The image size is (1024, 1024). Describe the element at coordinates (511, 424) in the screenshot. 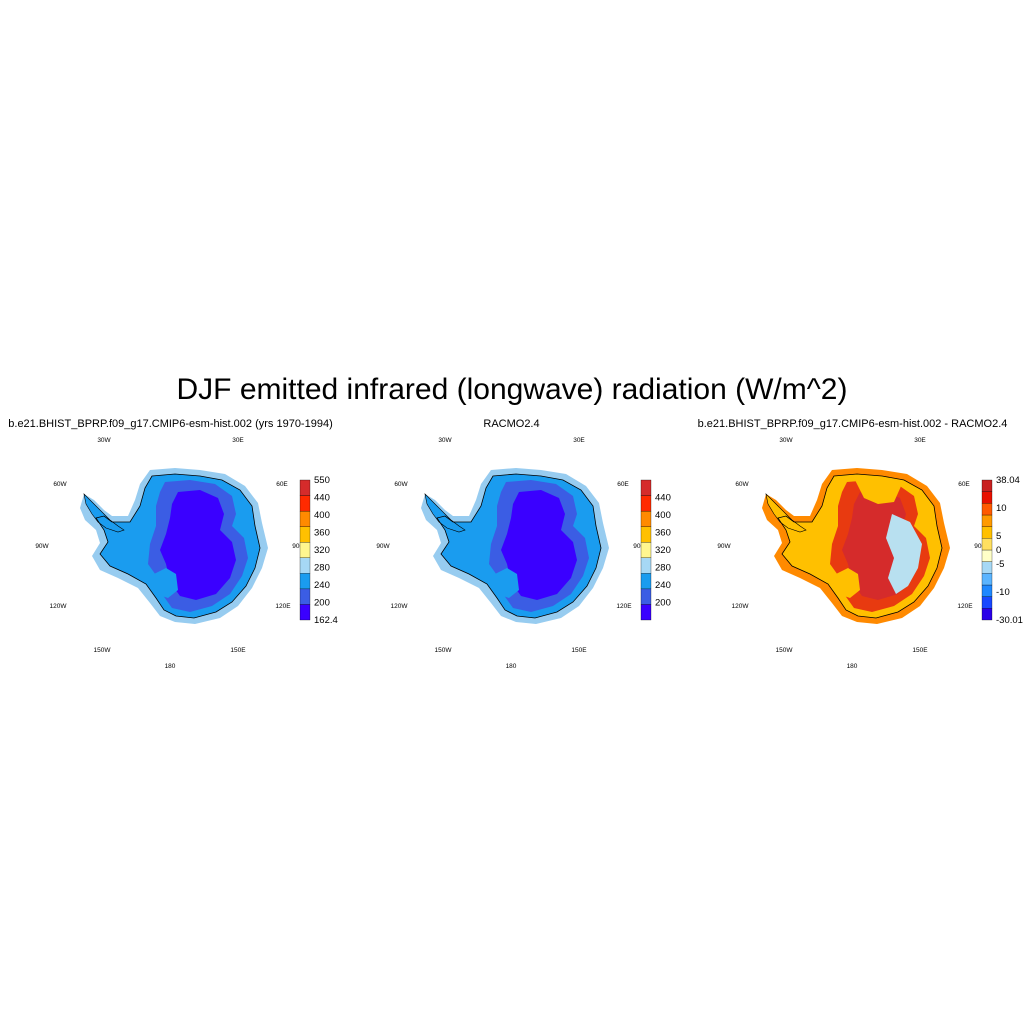

I see `panel-title: RACMO2.4` at that location.